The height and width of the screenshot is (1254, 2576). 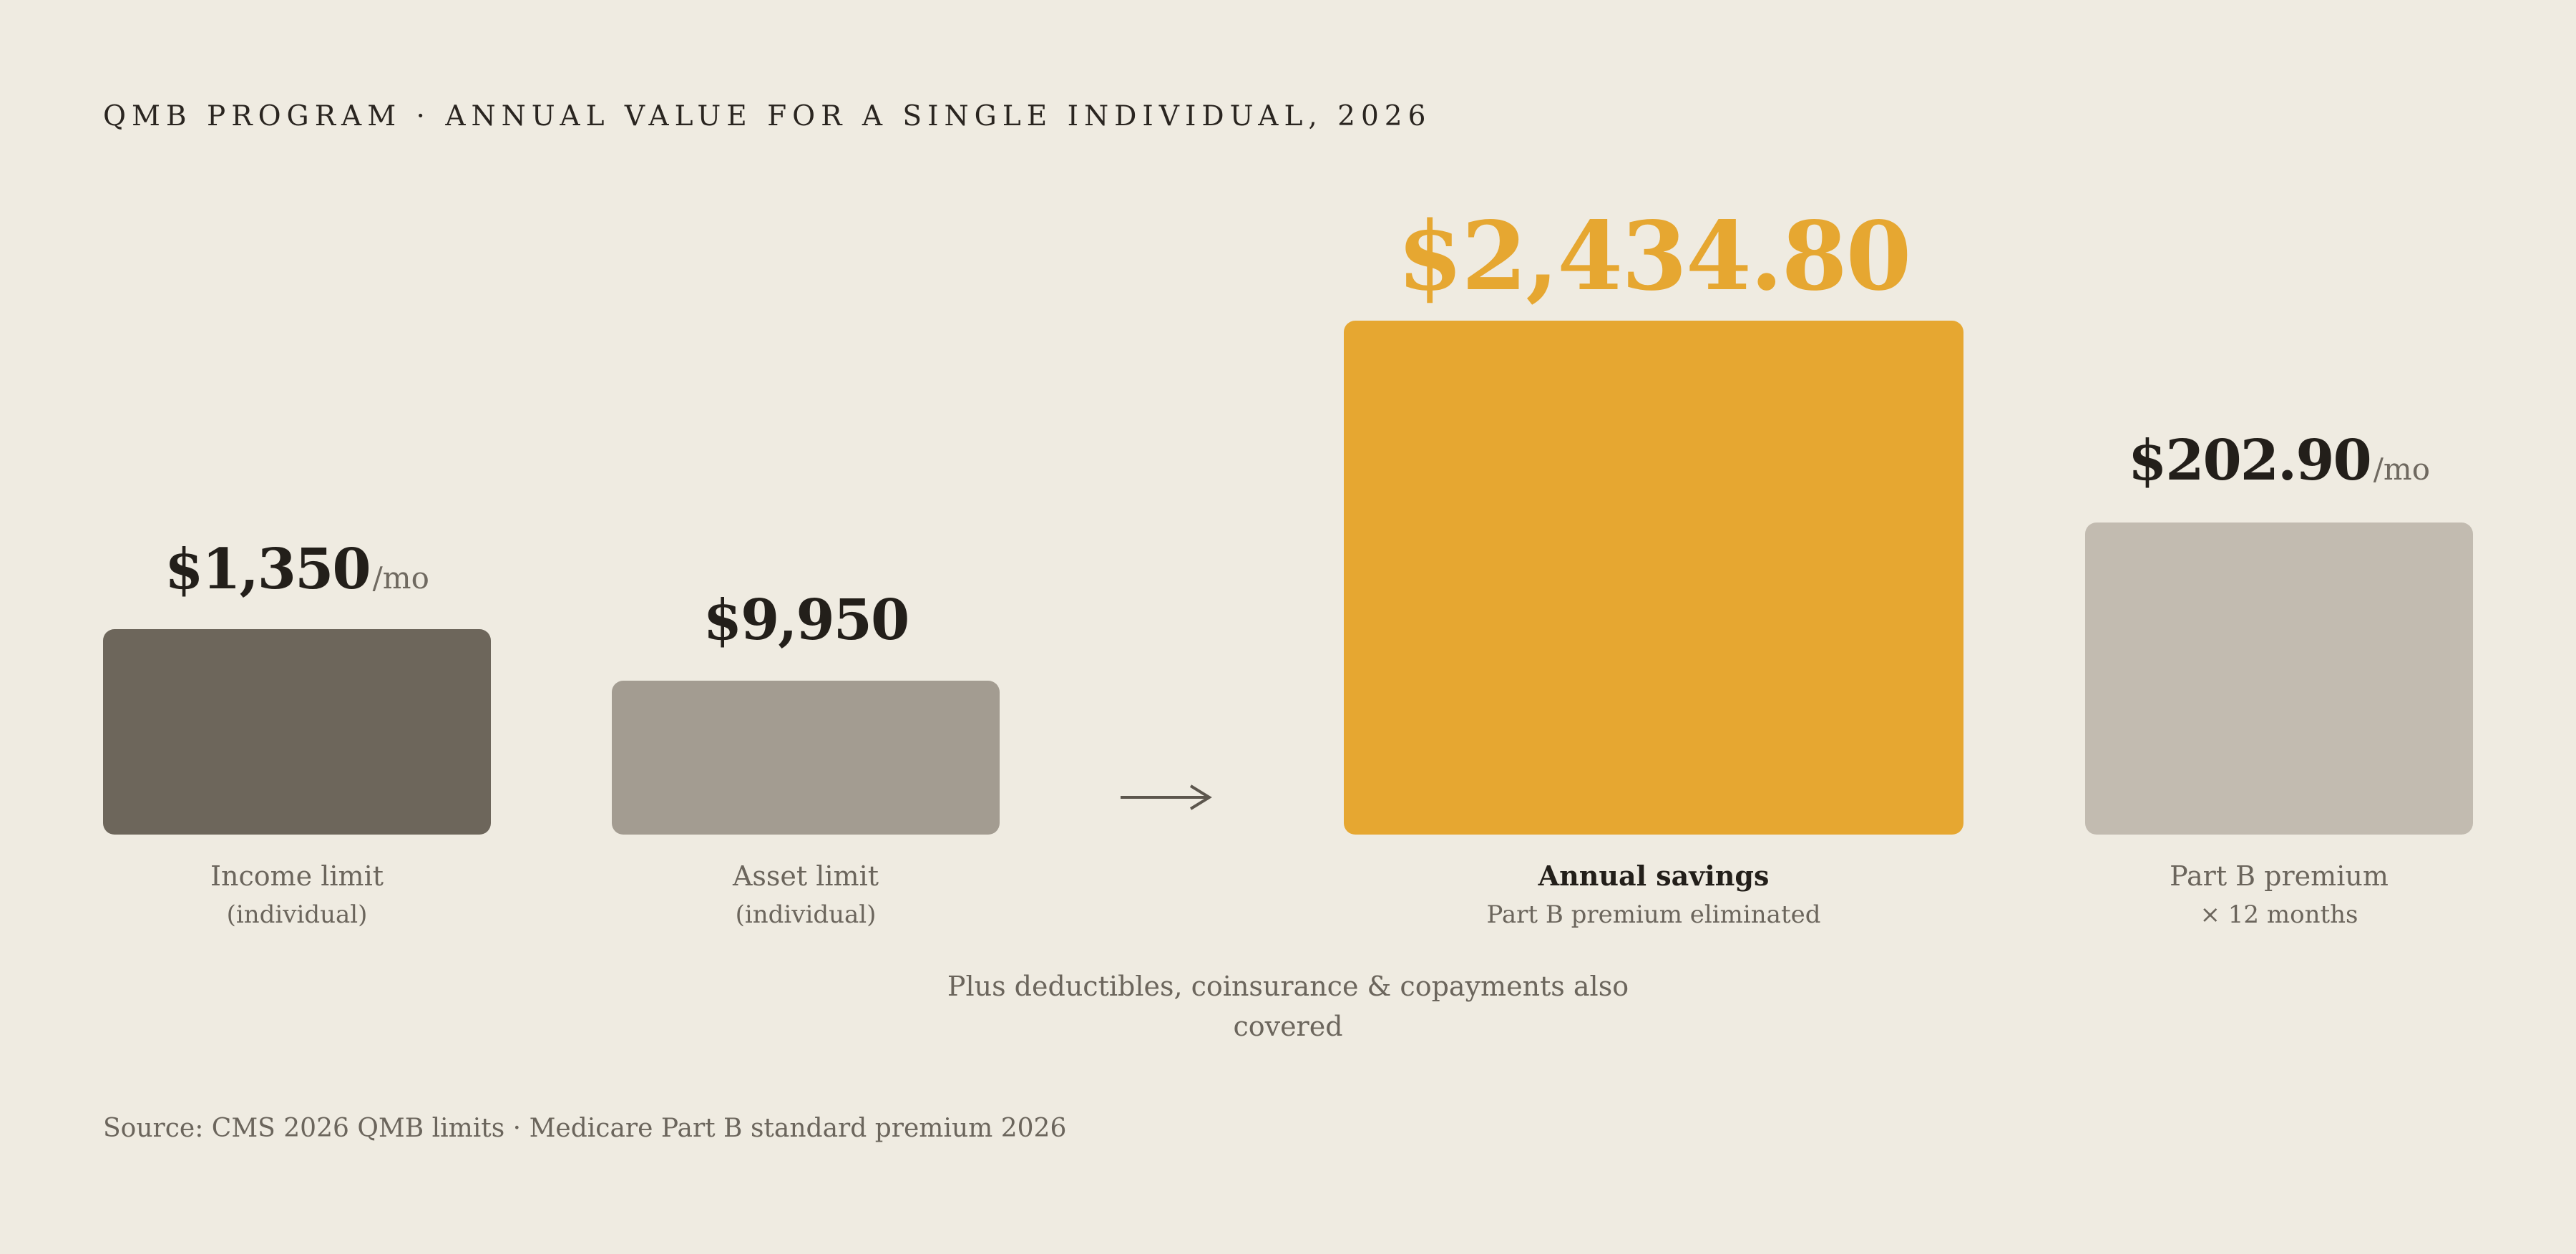 I want to click on label-savings-main: Annual savings, so click(x=1654, y=876).